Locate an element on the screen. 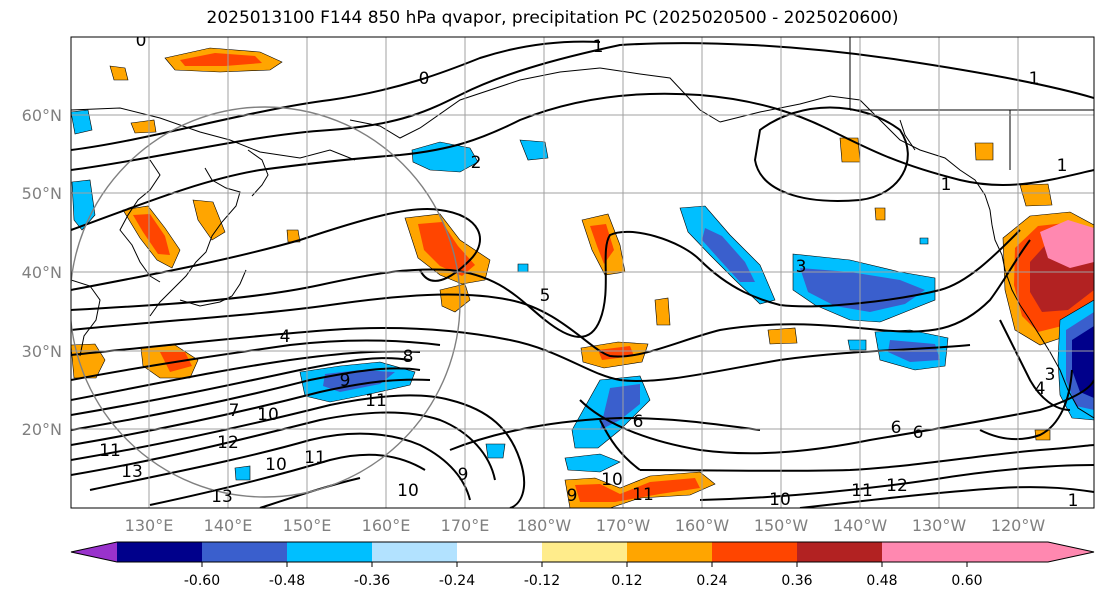  lon-label: 140°E is located at coordinates (228, 525).